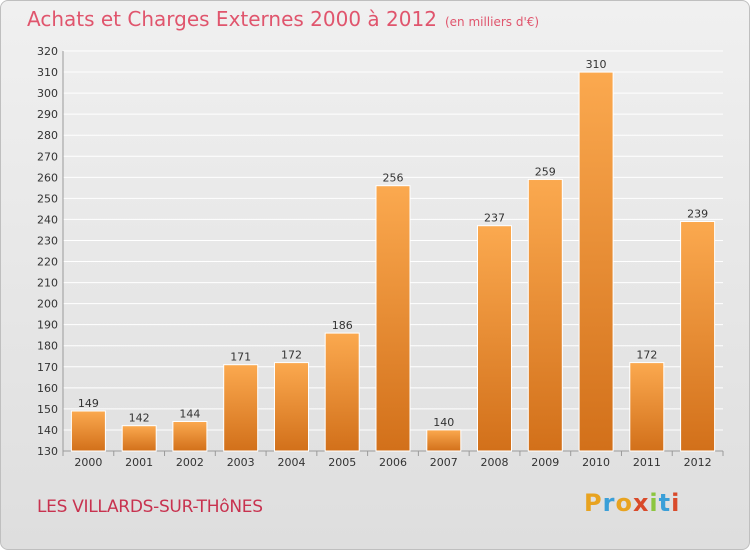 This screenshot has height=550, width=750. What do you see at coordinates (609, 503) in the screenshot?
I see `brand-letter: r` at bounding box center [609, 503].